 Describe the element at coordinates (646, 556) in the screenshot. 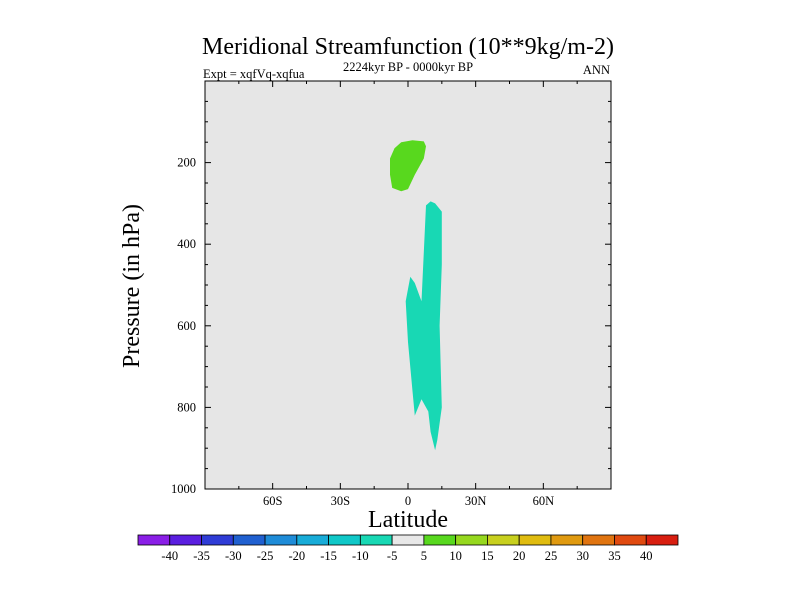

I see `colorbar-label: 40` at that location.